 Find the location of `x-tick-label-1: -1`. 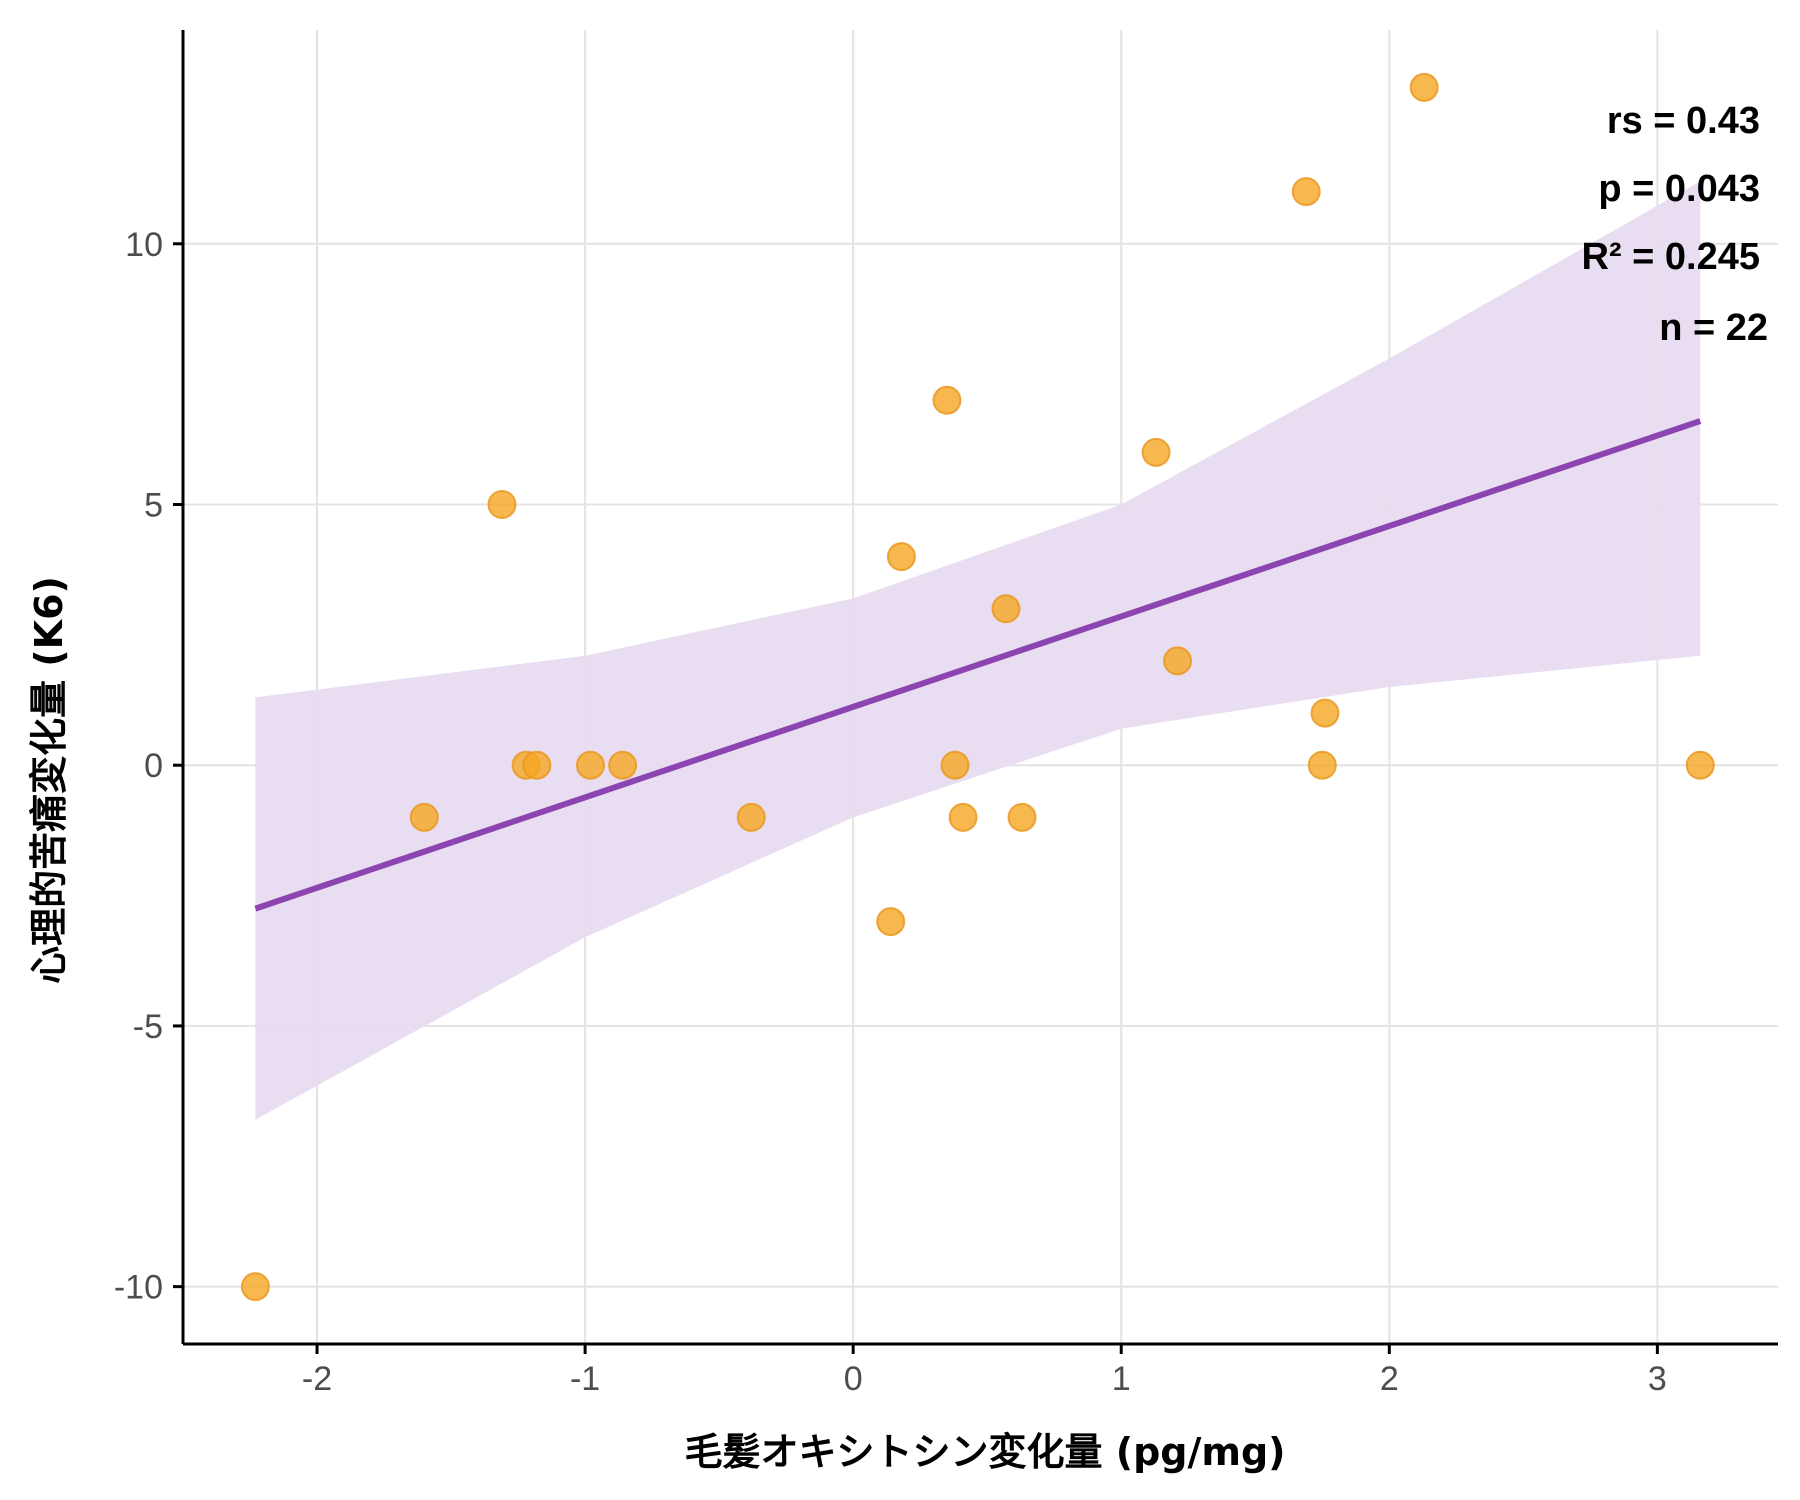

x-tick-label-1: -1 is located at coordinates (585, 1379).